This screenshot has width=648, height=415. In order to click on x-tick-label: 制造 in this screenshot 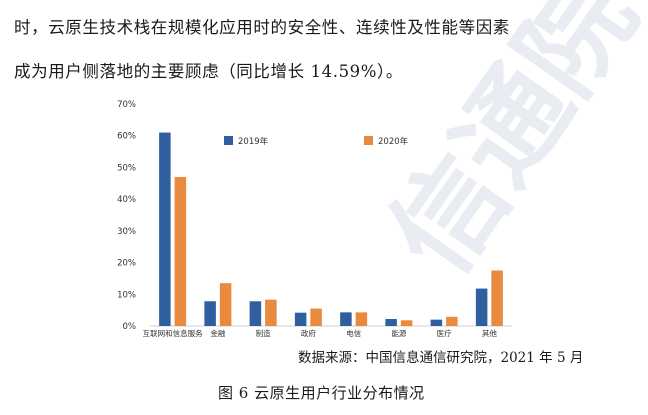, I will do `click(263, 333)`.